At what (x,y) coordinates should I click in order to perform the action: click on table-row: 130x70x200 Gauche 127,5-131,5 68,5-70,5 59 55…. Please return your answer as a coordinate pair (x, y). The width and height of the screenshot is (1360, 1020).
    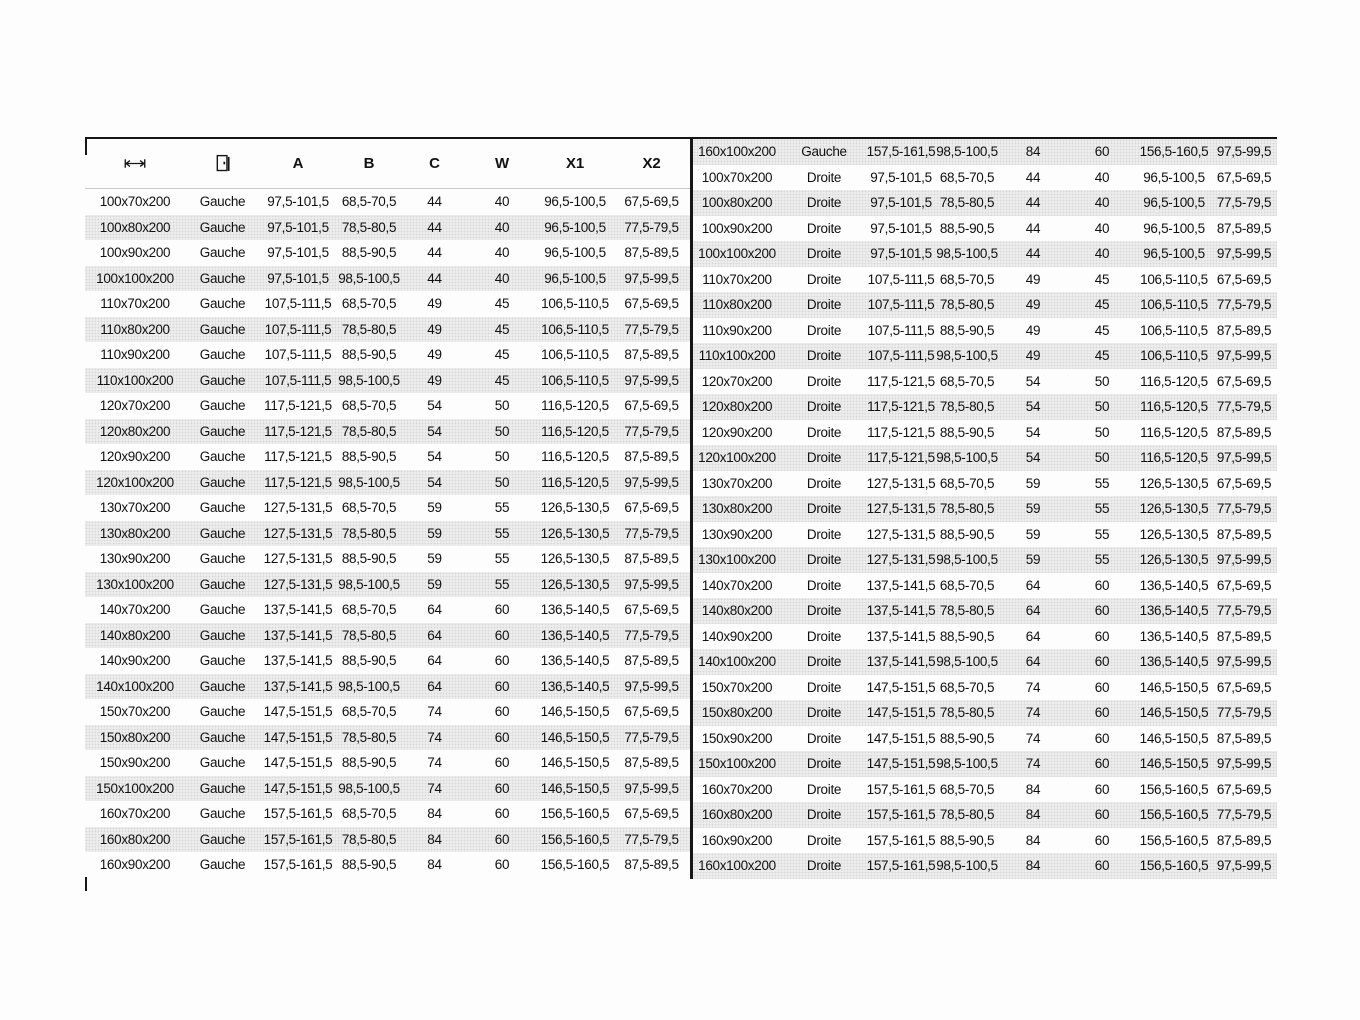
    Looking at the image, I should click on (387, 508).